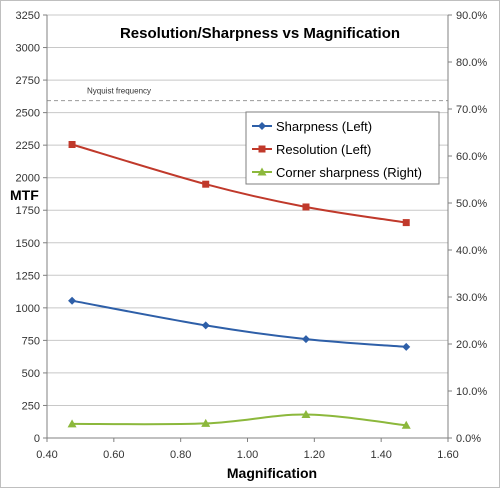  Describe the element at coordinates (323, 149) in the screenshot. I see `legend-entry-resolution: Resolution (Left)` at that location.